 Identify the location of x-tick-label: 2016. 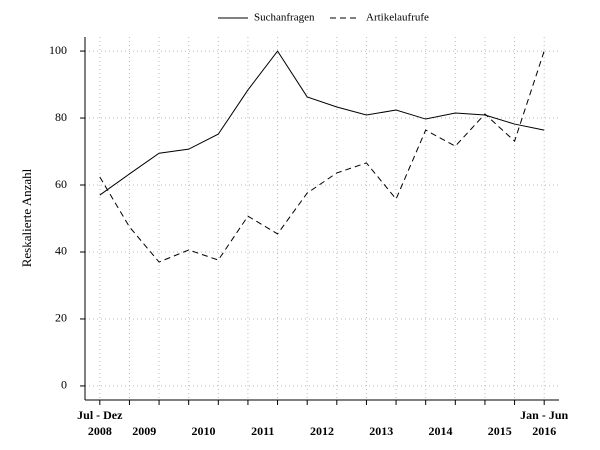
(544, 431).